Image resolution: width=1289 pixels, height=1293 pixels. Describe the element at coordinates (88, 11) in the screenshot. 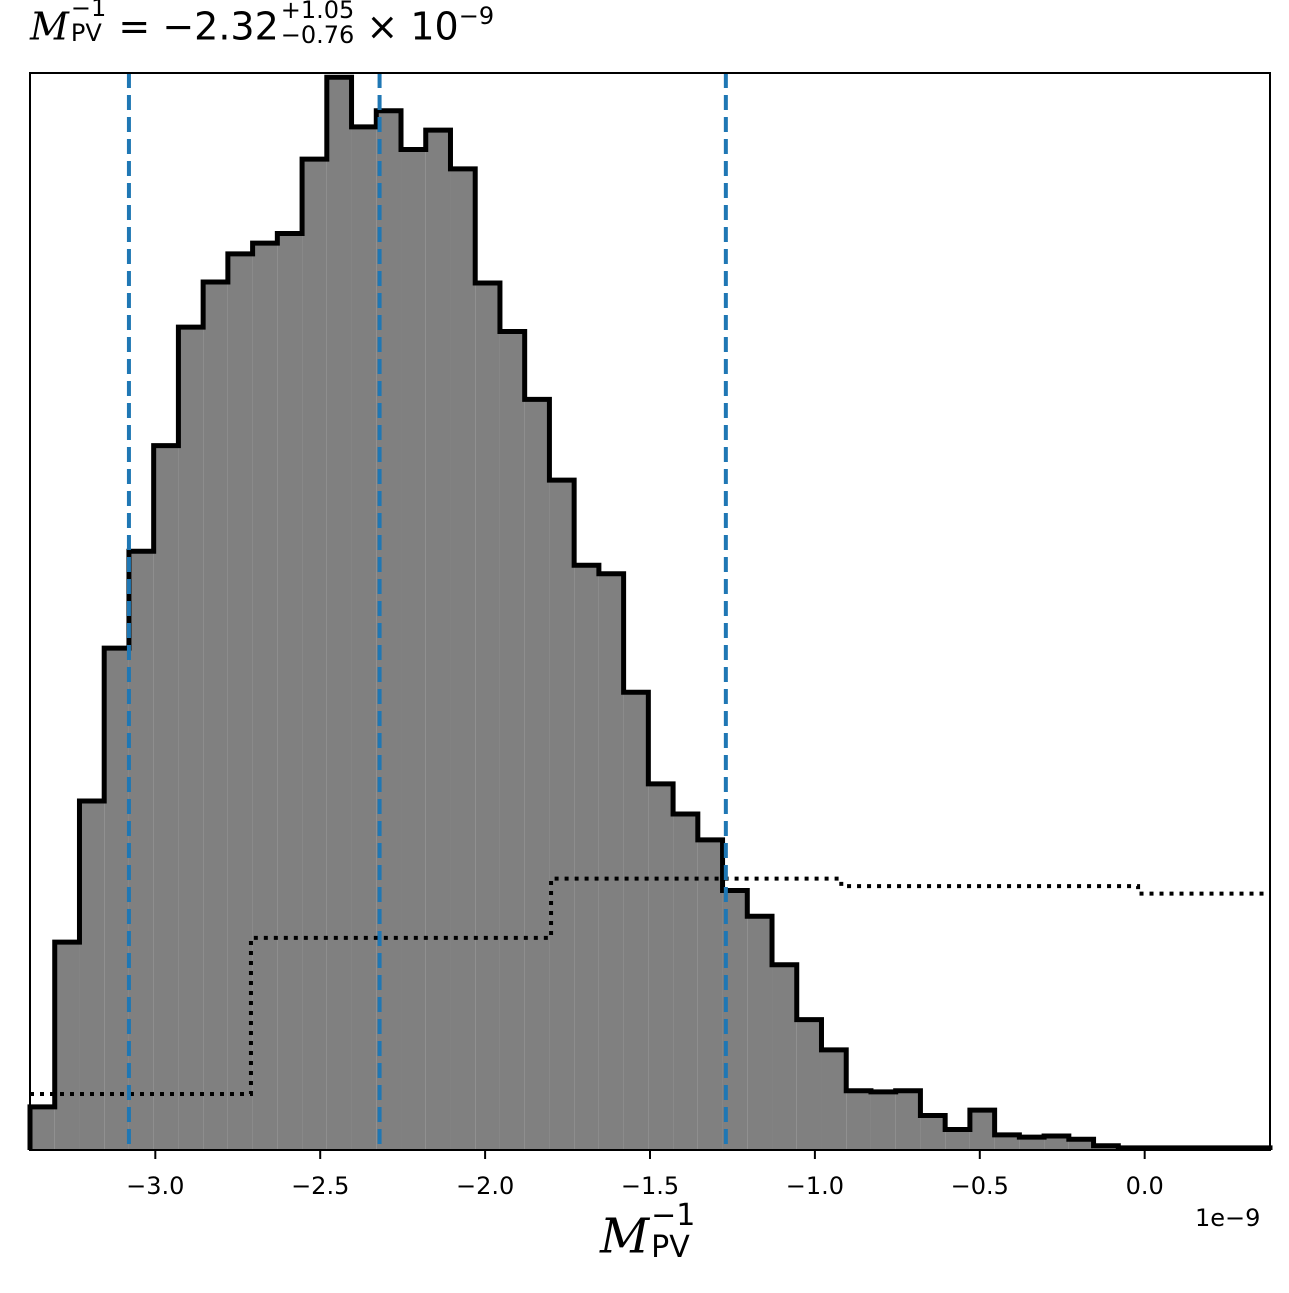

I see `title-sup: −1` at that location.